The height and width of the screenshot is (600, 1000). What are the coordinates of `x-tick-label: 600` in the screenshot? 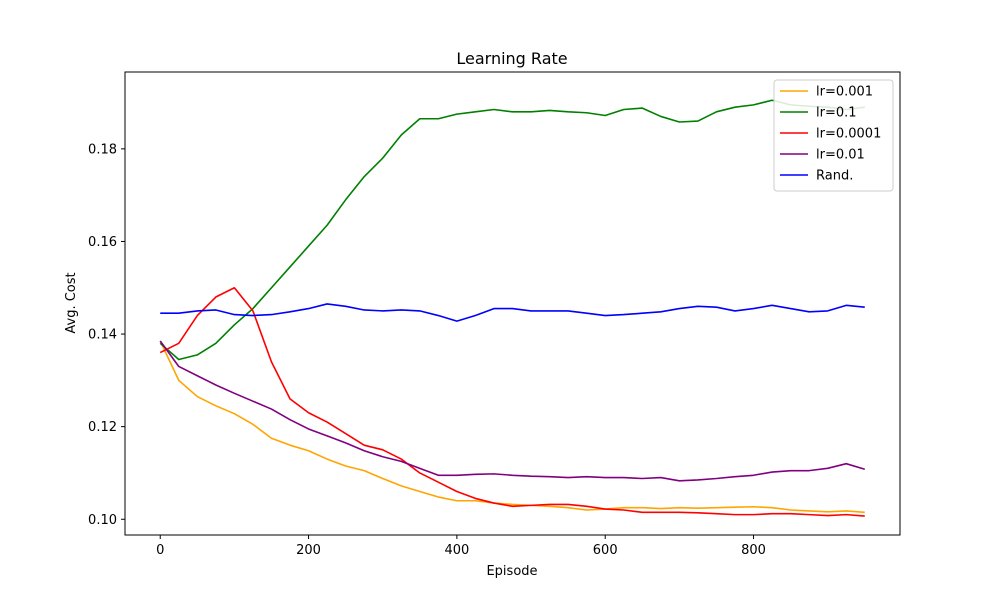 It's located at (605, 550).